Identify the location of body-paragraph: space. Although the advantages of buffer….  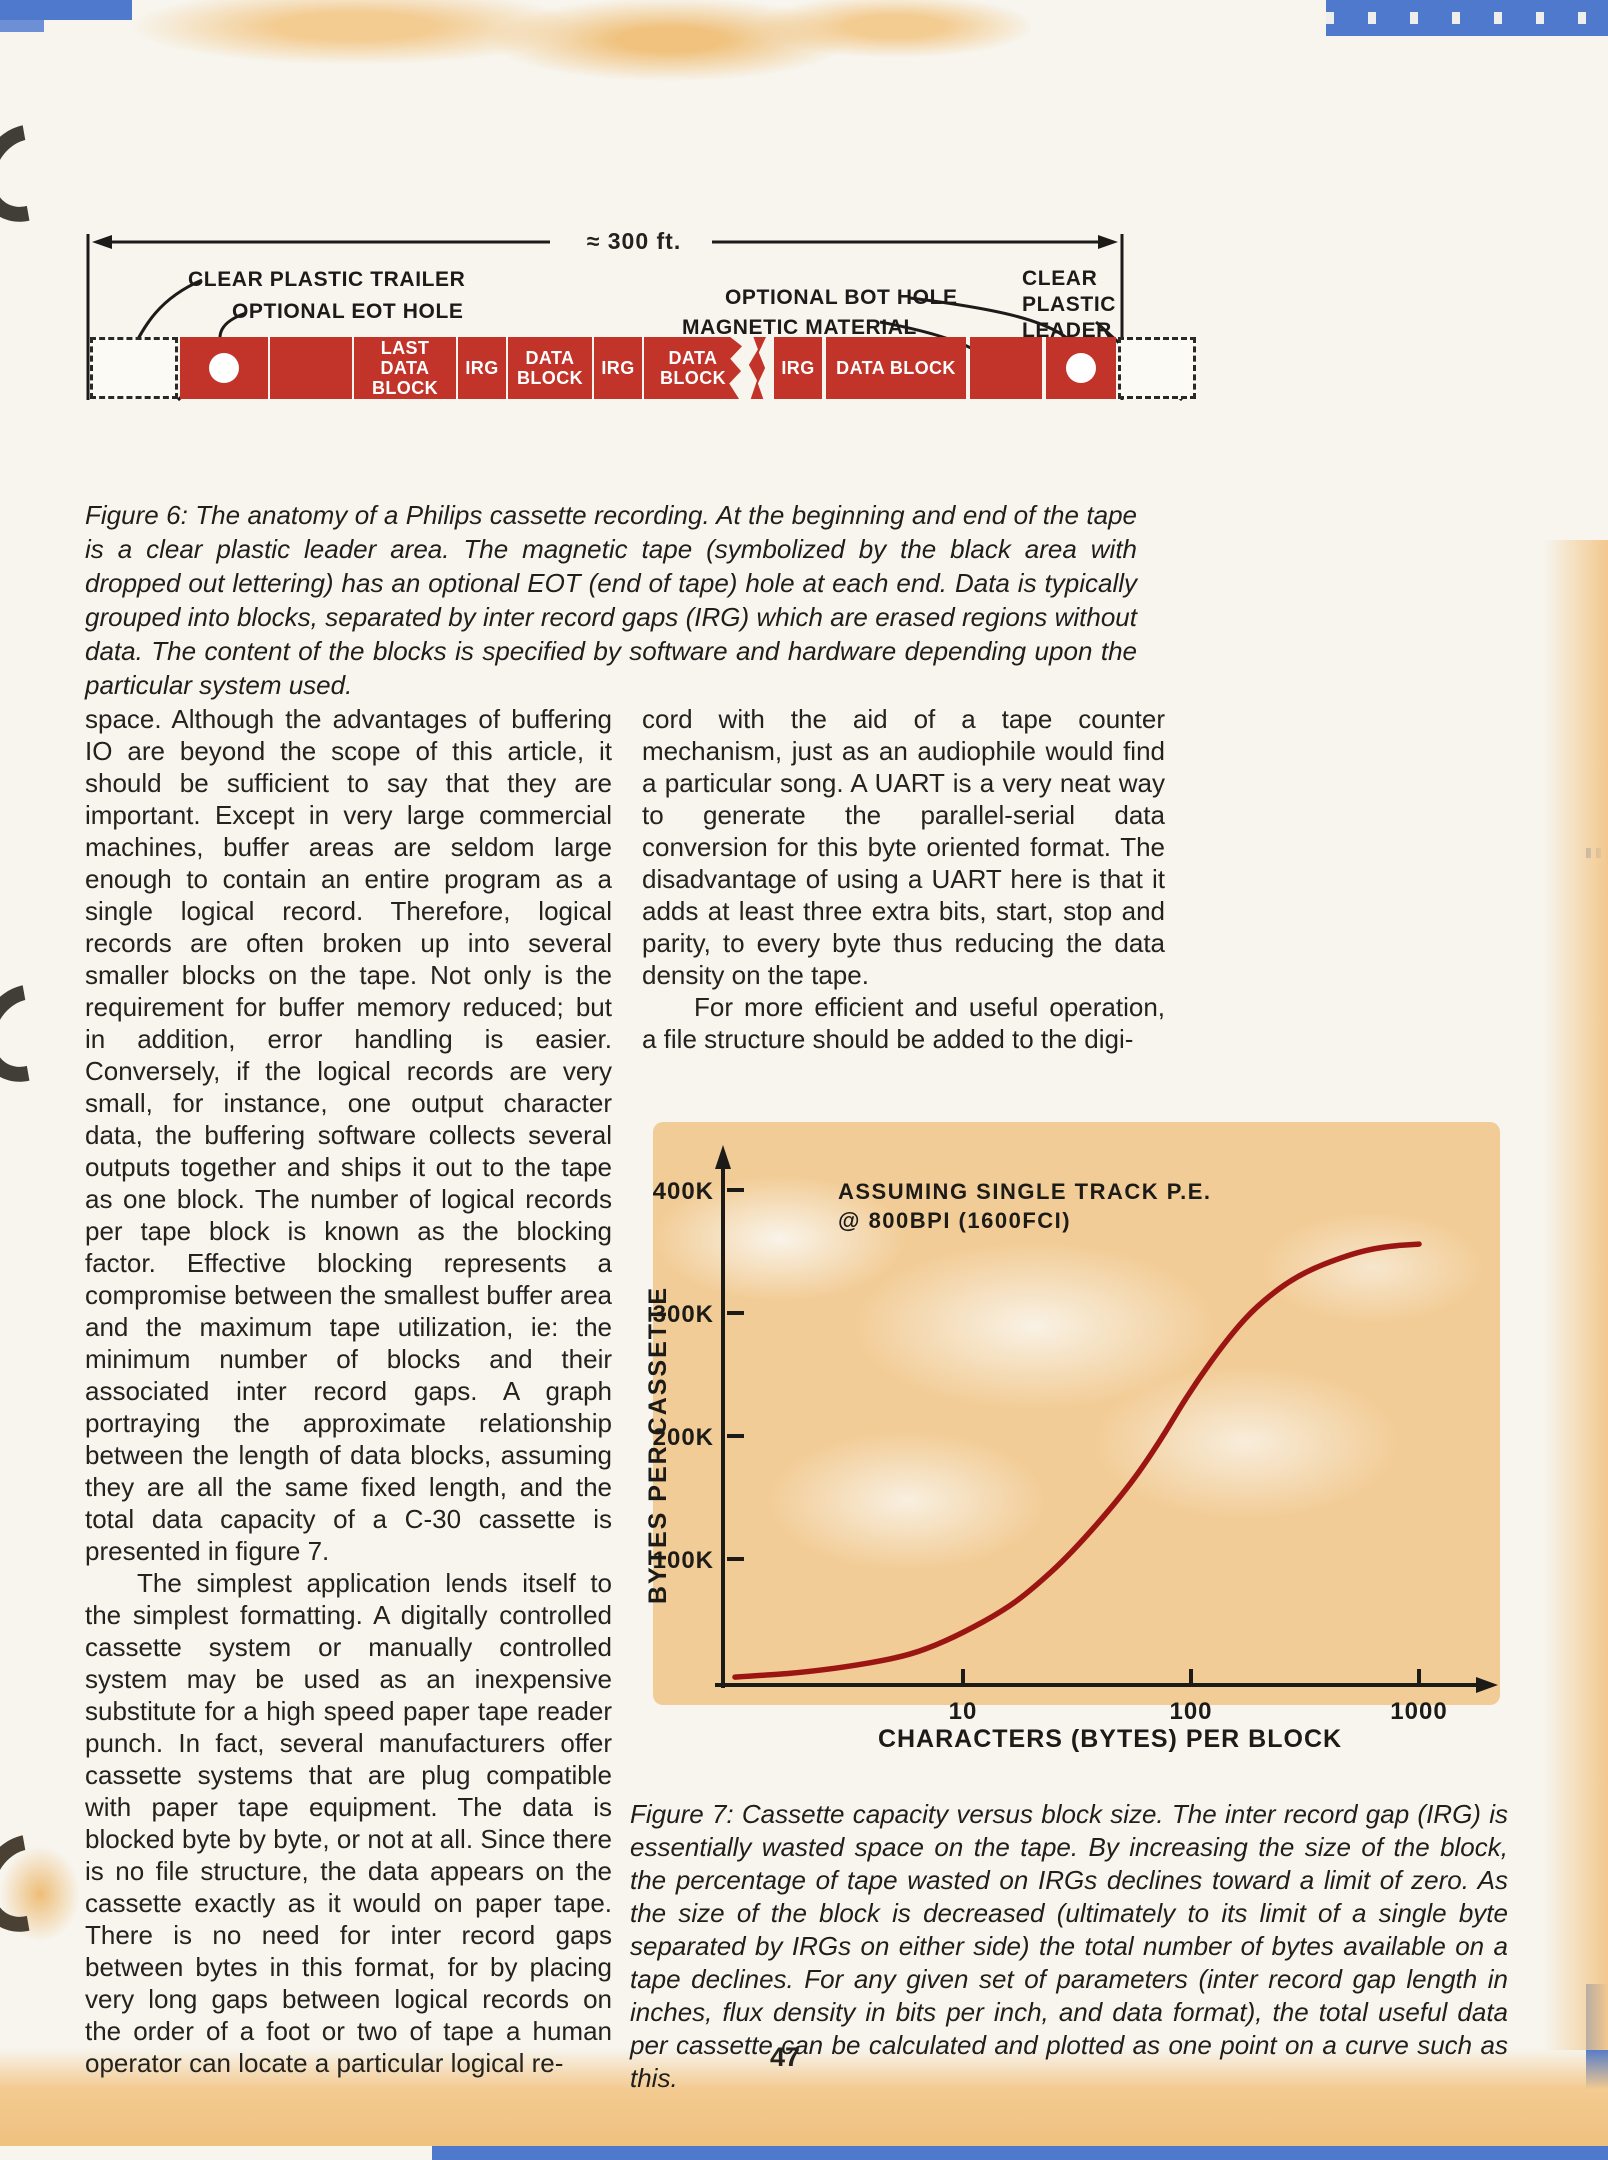
(348, 1135).